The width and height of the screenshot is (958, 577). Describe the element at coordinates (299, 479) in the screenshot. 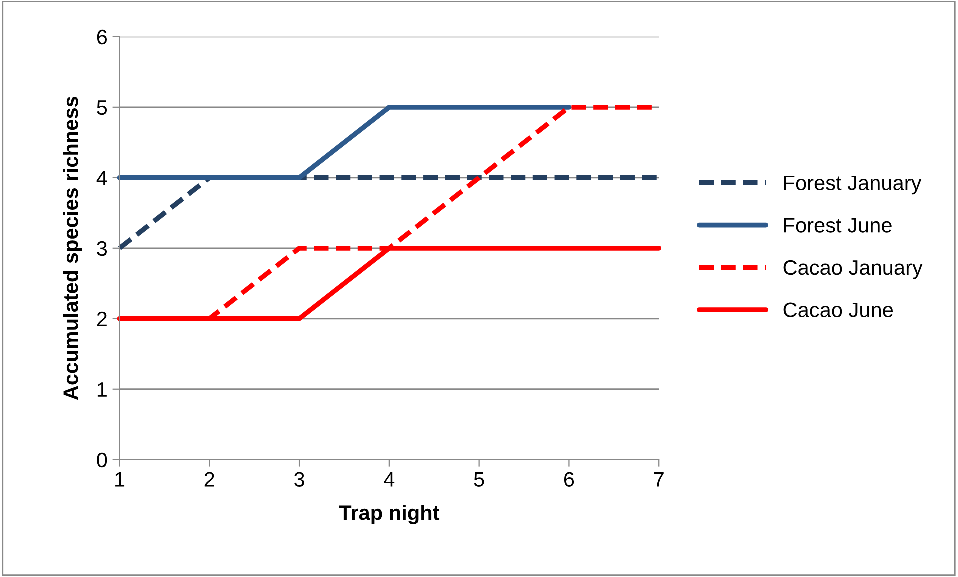

I see `x-tick-label: 3` at that location.